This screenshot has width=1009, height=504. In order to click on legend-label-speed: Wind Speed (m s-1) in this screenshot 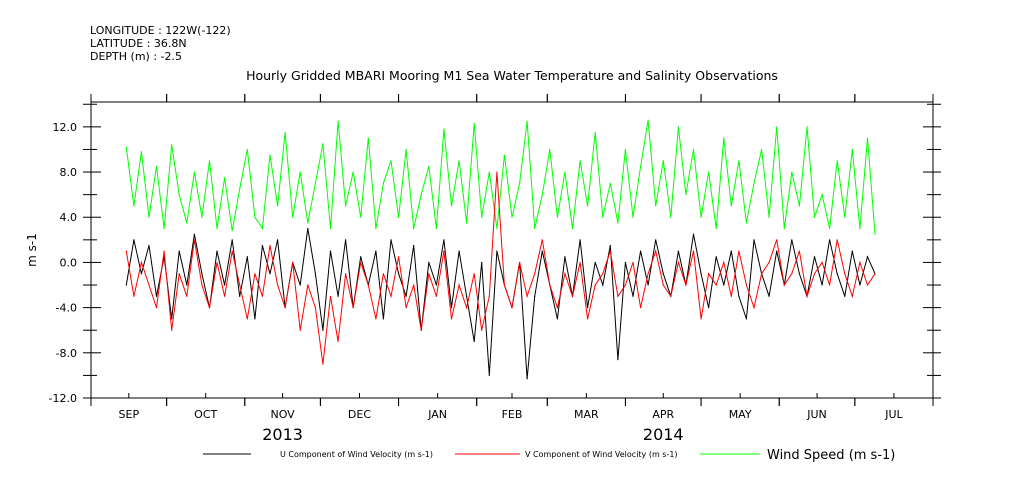, I will do `click(831, 455)`.